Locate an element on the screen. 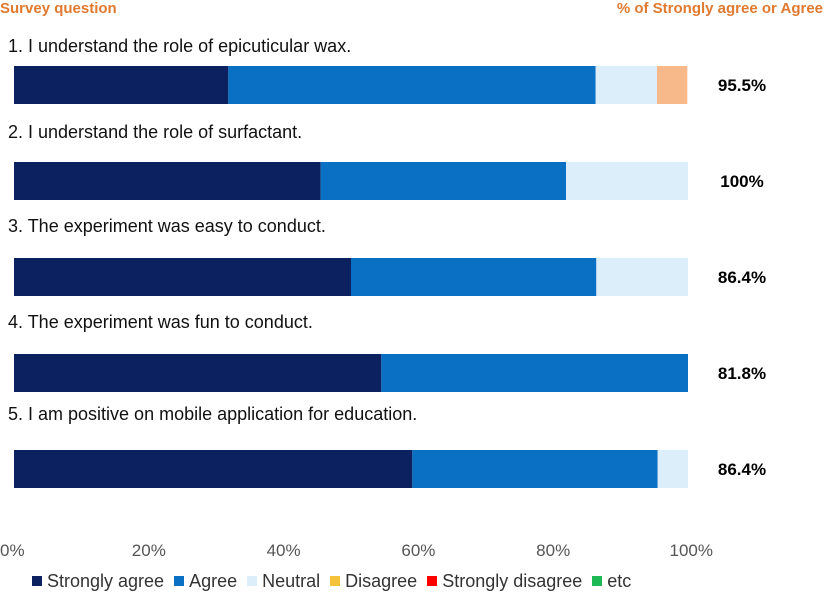  x-tick-label: 100% is located at coordinates (691, 550).